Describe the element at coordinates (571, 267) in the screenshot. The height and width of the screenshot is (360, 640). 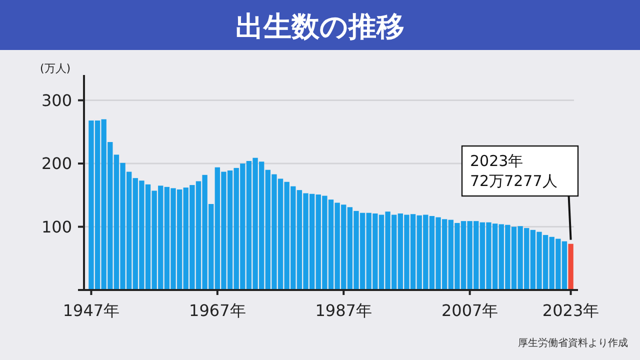
I see `bar` at that location.